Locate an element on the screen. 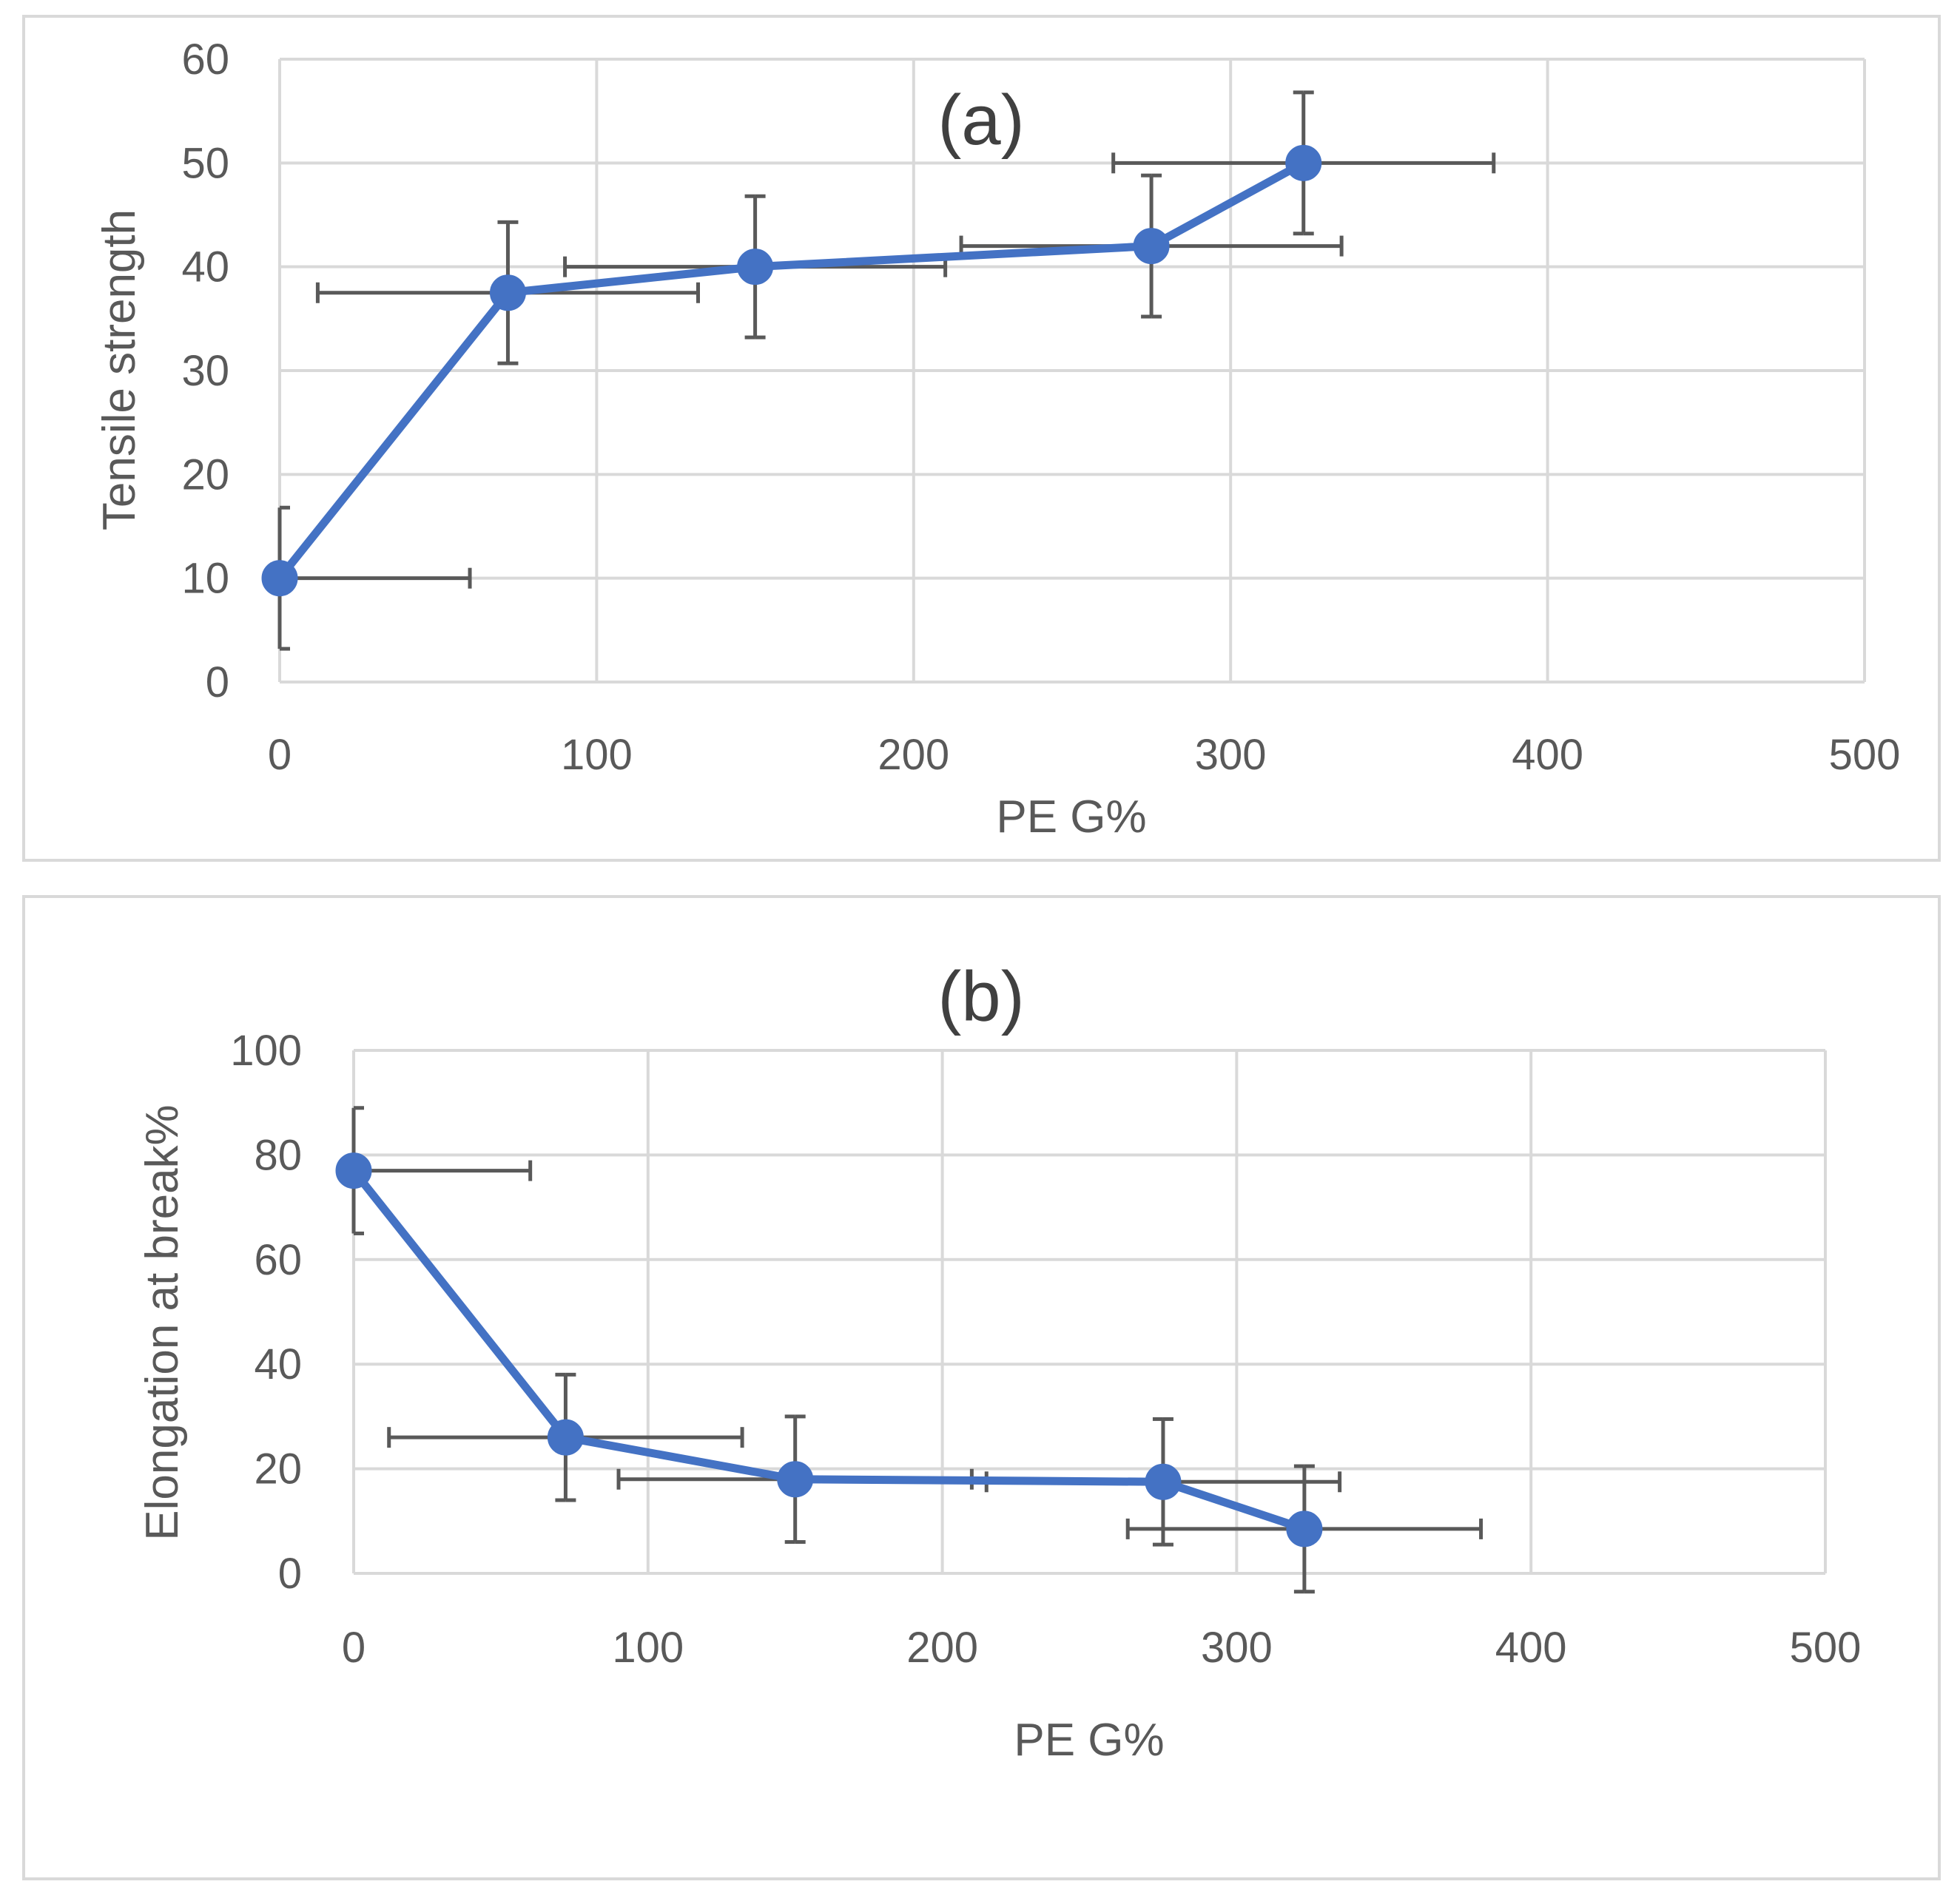  chart-b-x-tick-label-4: 400 is located at coordinates (1531, 1648).